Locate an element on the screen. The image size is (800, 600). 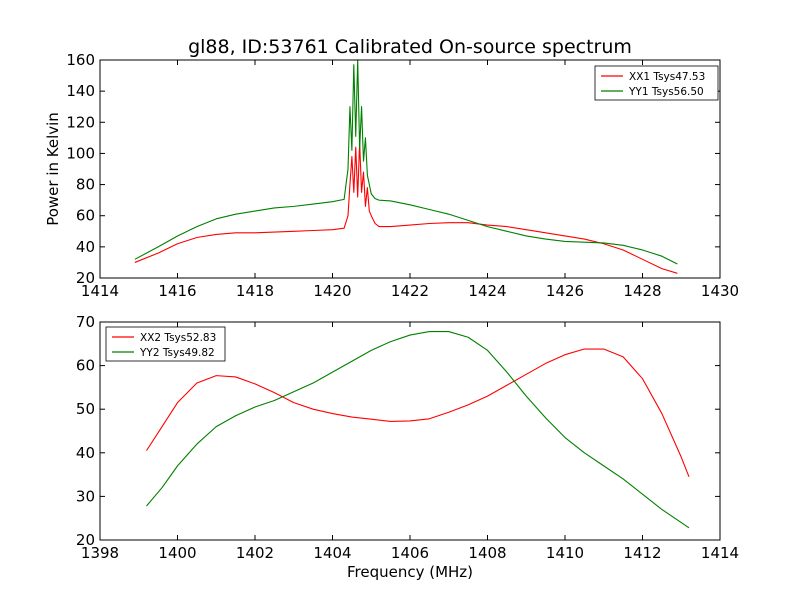
x-tick-label: 1398 is located at coordinates (100, 553).